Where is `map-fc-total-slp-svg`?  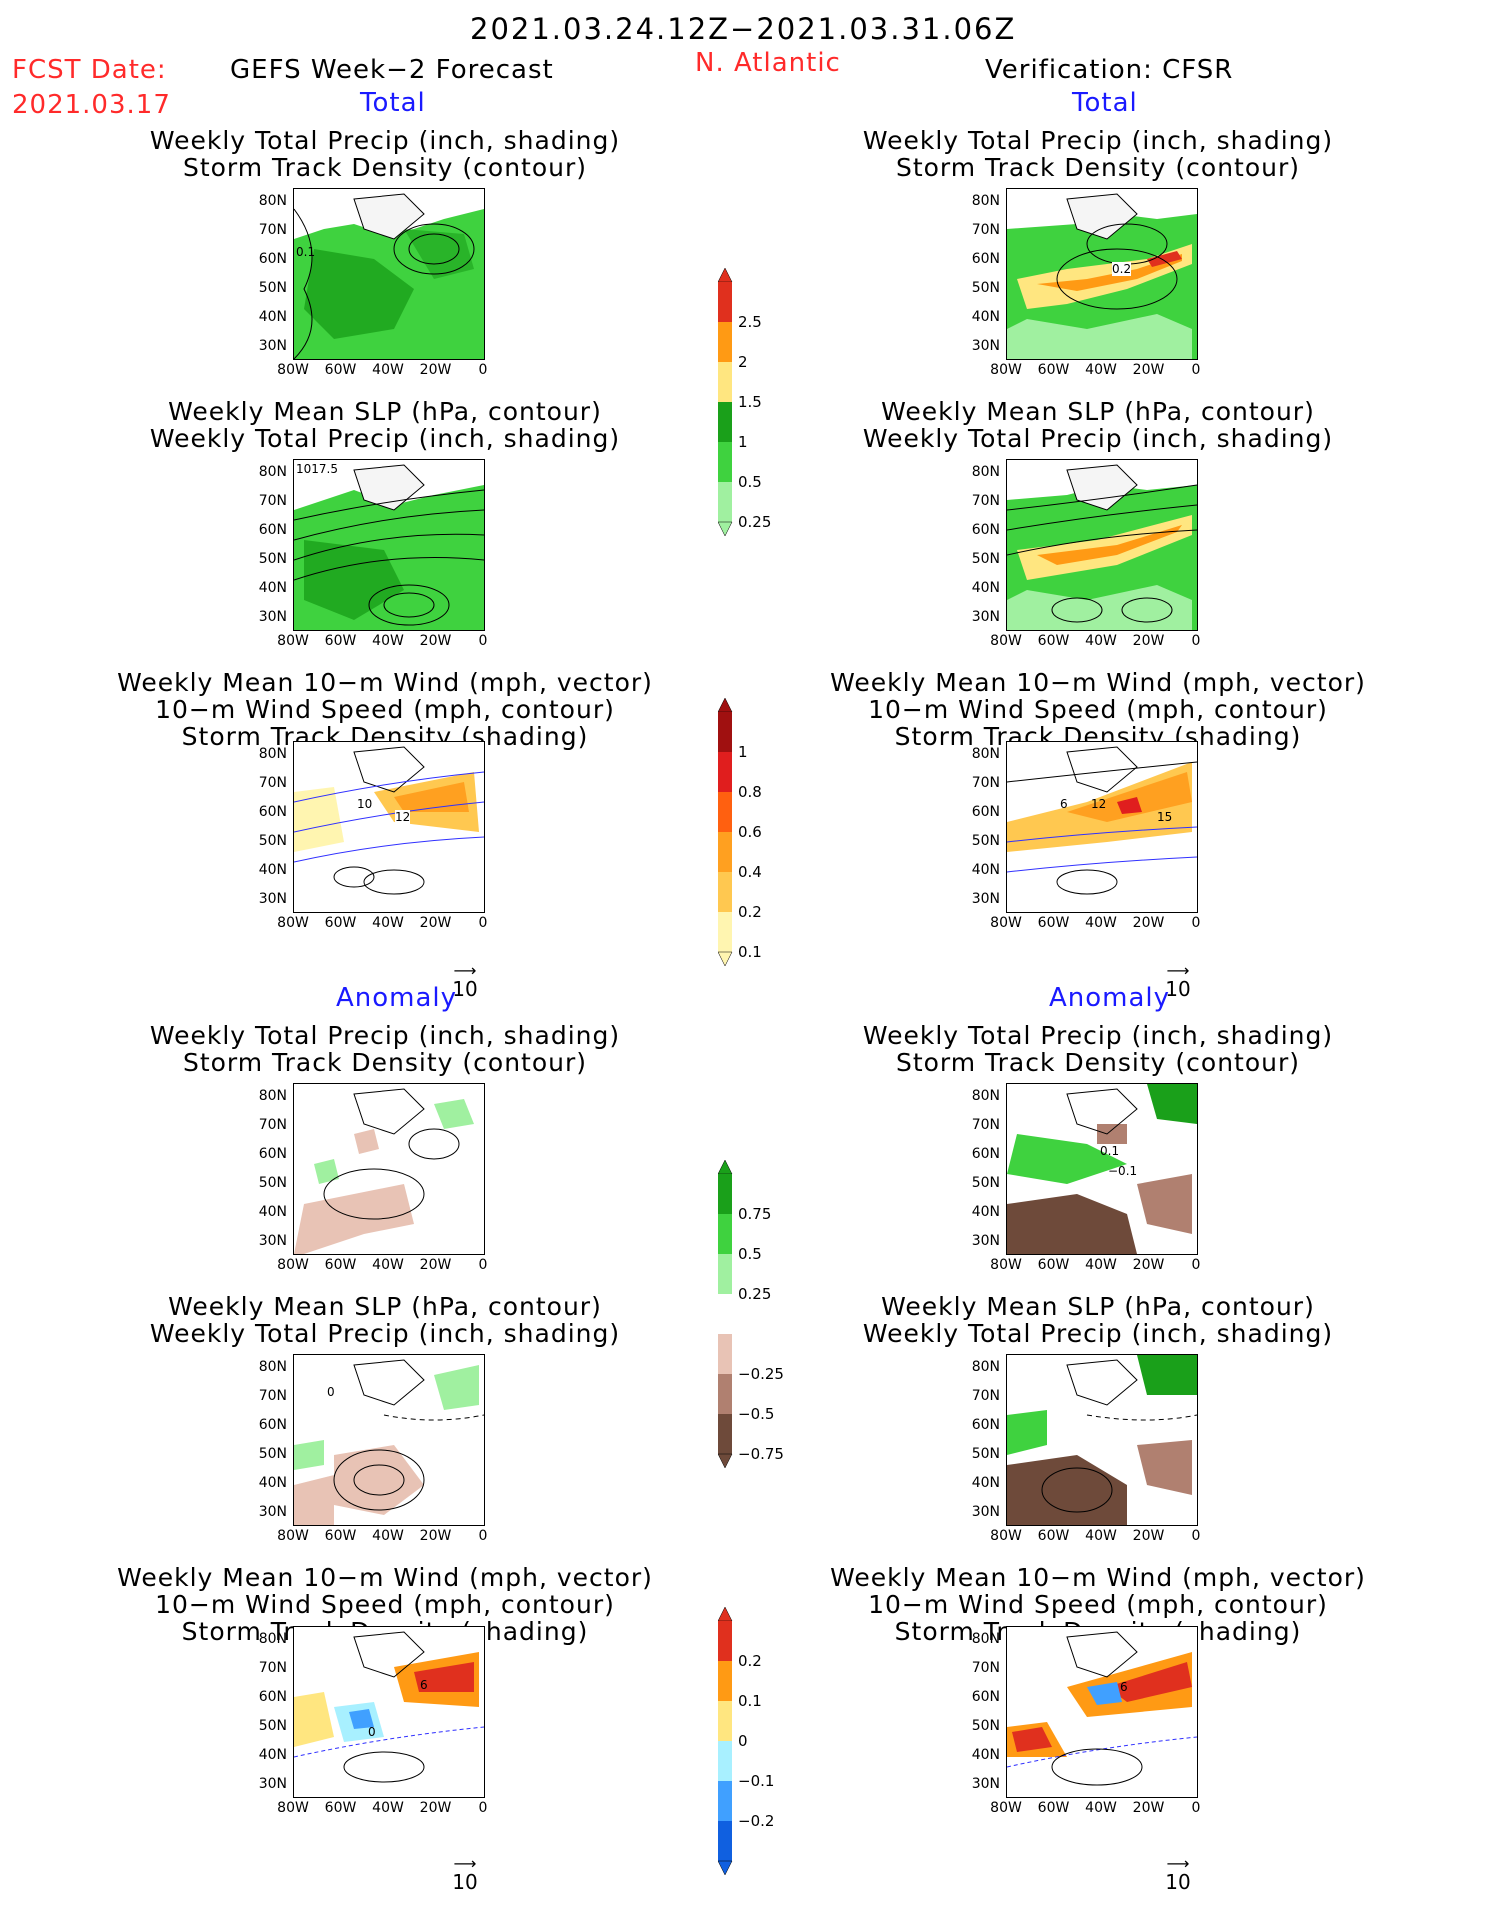 map-fc-total-slp-svg is located at coordinates (389, 545).